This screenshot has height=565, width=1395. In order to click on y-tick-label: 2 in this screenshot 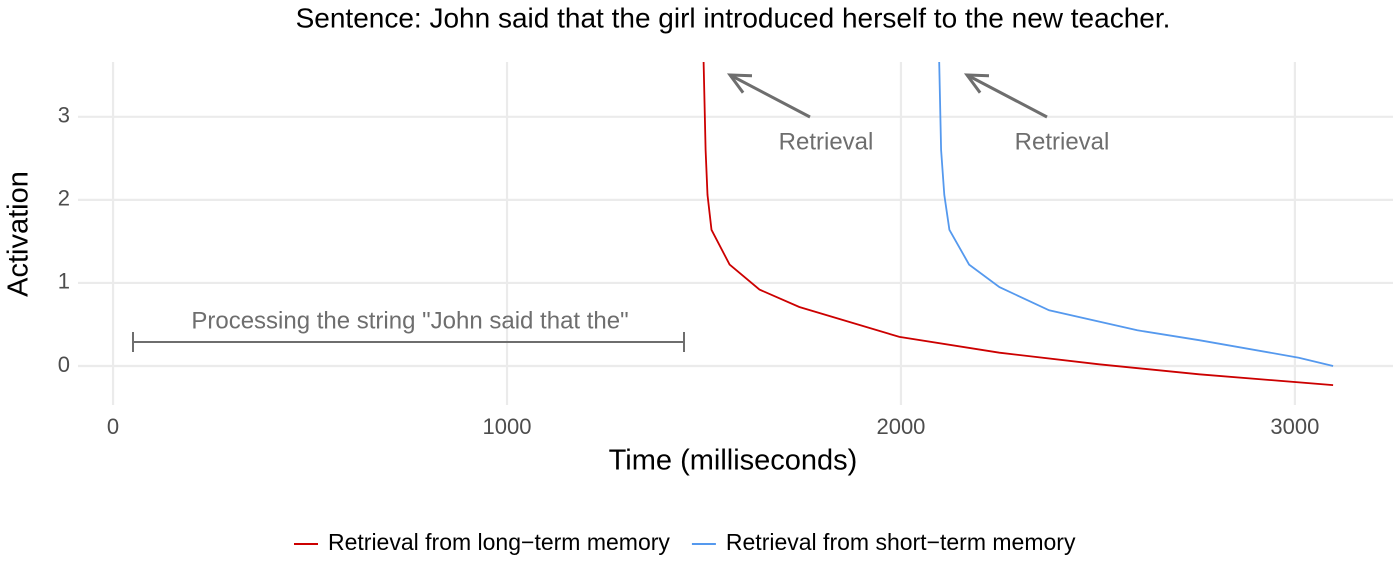, I will do `click(64, 198)`.